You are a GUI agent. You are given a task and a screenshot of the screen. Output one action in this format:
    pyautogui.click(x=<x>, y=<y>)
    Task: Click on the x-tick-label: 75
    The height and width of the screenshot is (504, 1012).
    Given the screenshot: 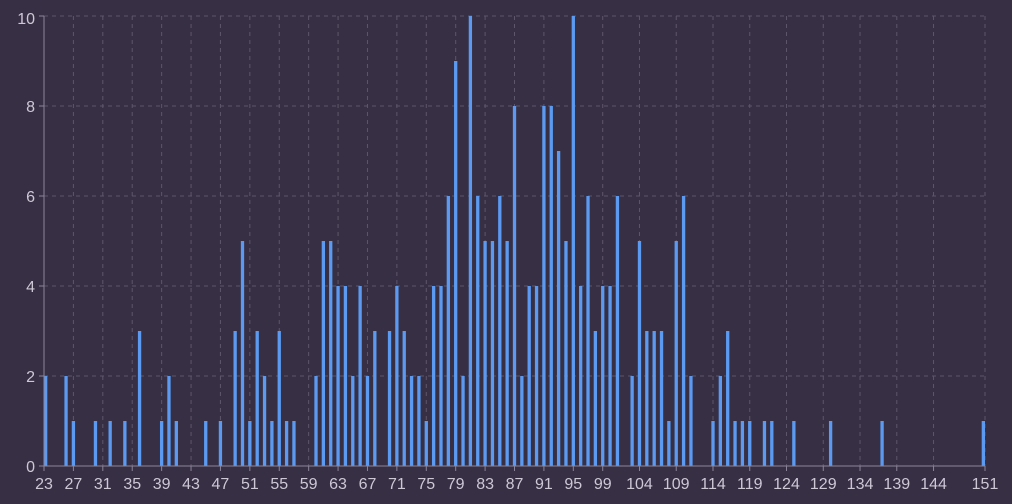 What is the action you would take?
    pyautogui.click(x=426, y=484)
    